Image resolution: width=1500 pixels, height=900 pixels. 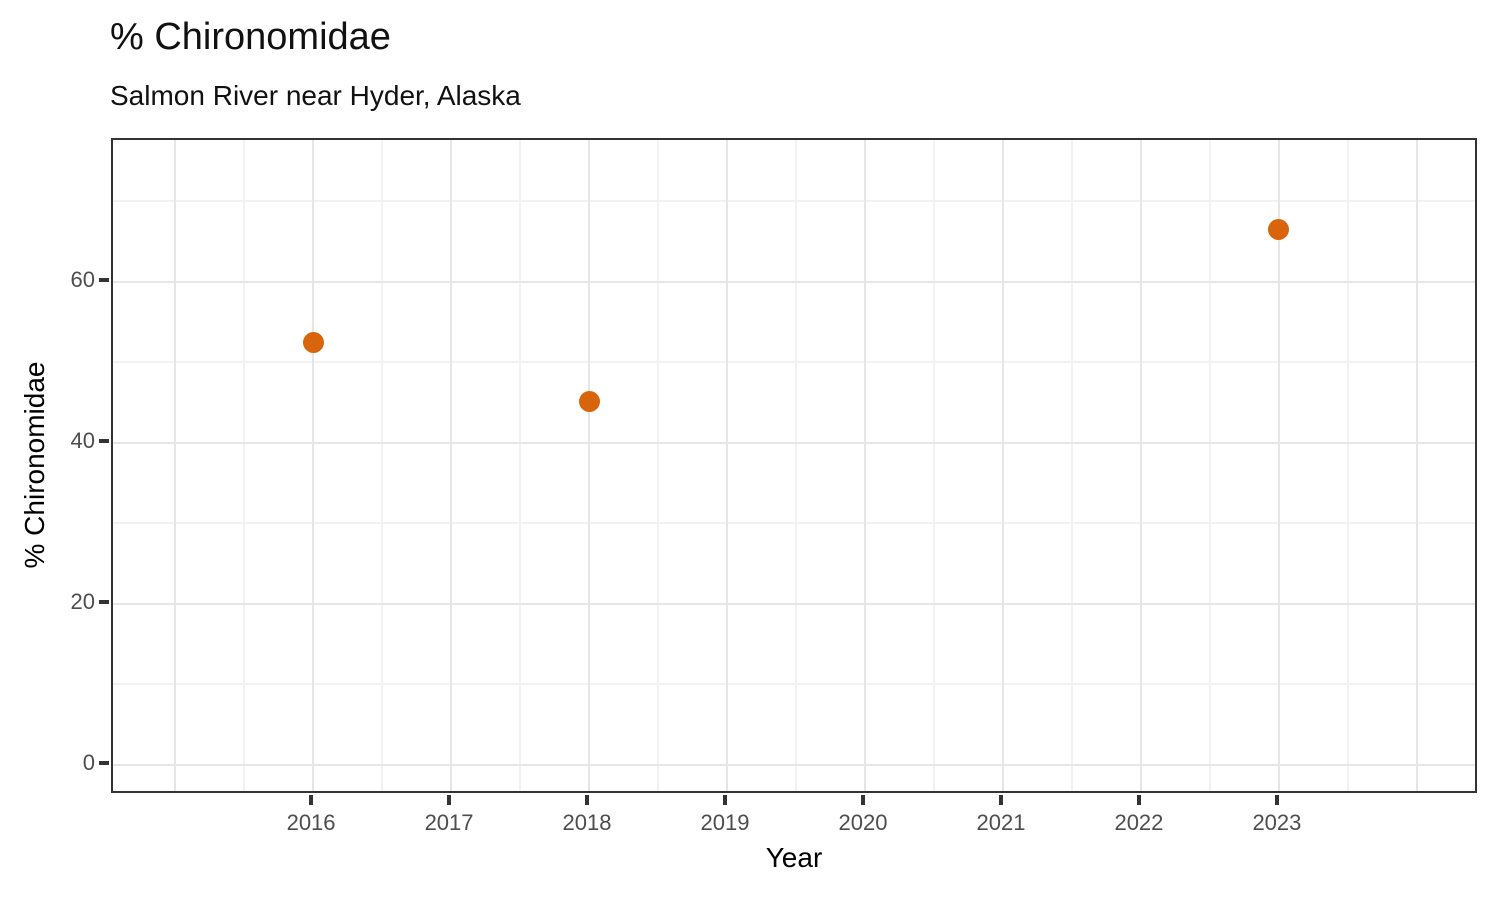 I want to click on y-axis-title: % Chironomidae, so click(x=34, y=465).